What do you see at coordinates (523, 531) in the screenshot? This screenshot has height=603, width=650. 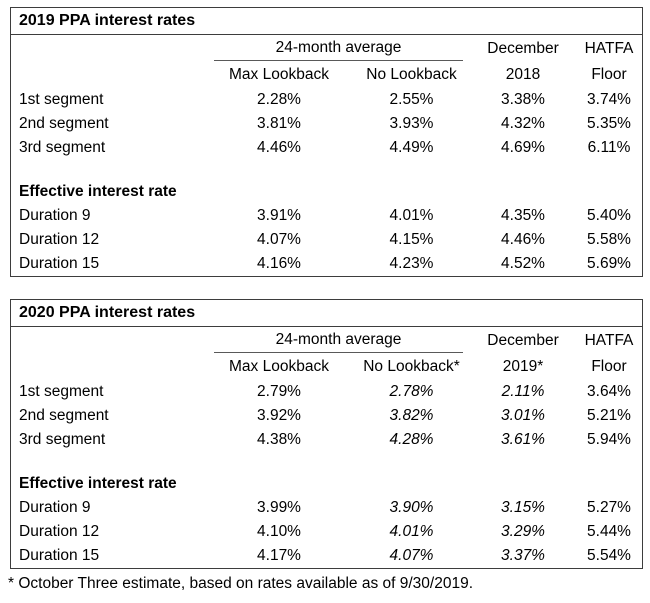 I see `rate-cell-estimate: 3.29%` at bounding box center [523, 531].